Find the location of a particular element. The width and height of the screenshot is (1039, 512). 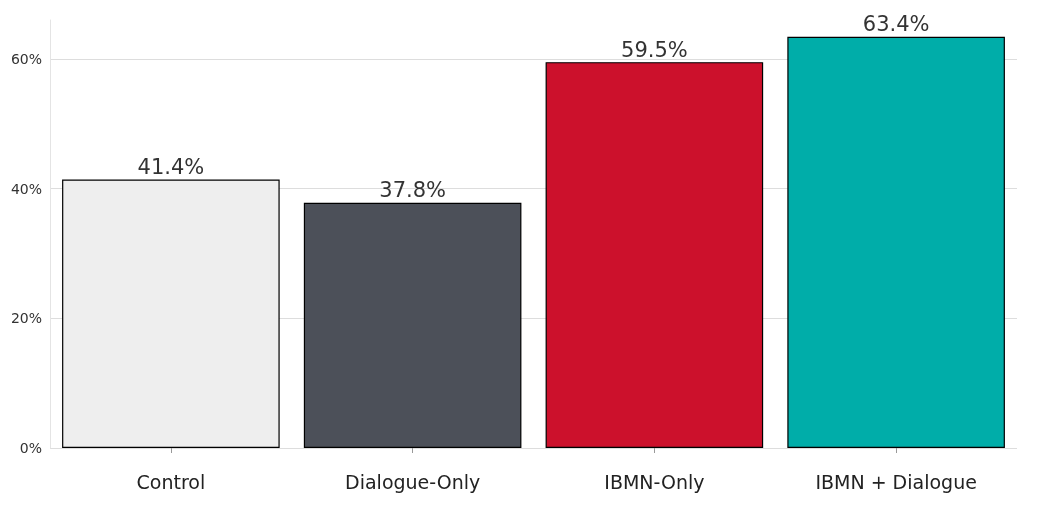

x-tick-label: Control is located at coordinates (171, 481).